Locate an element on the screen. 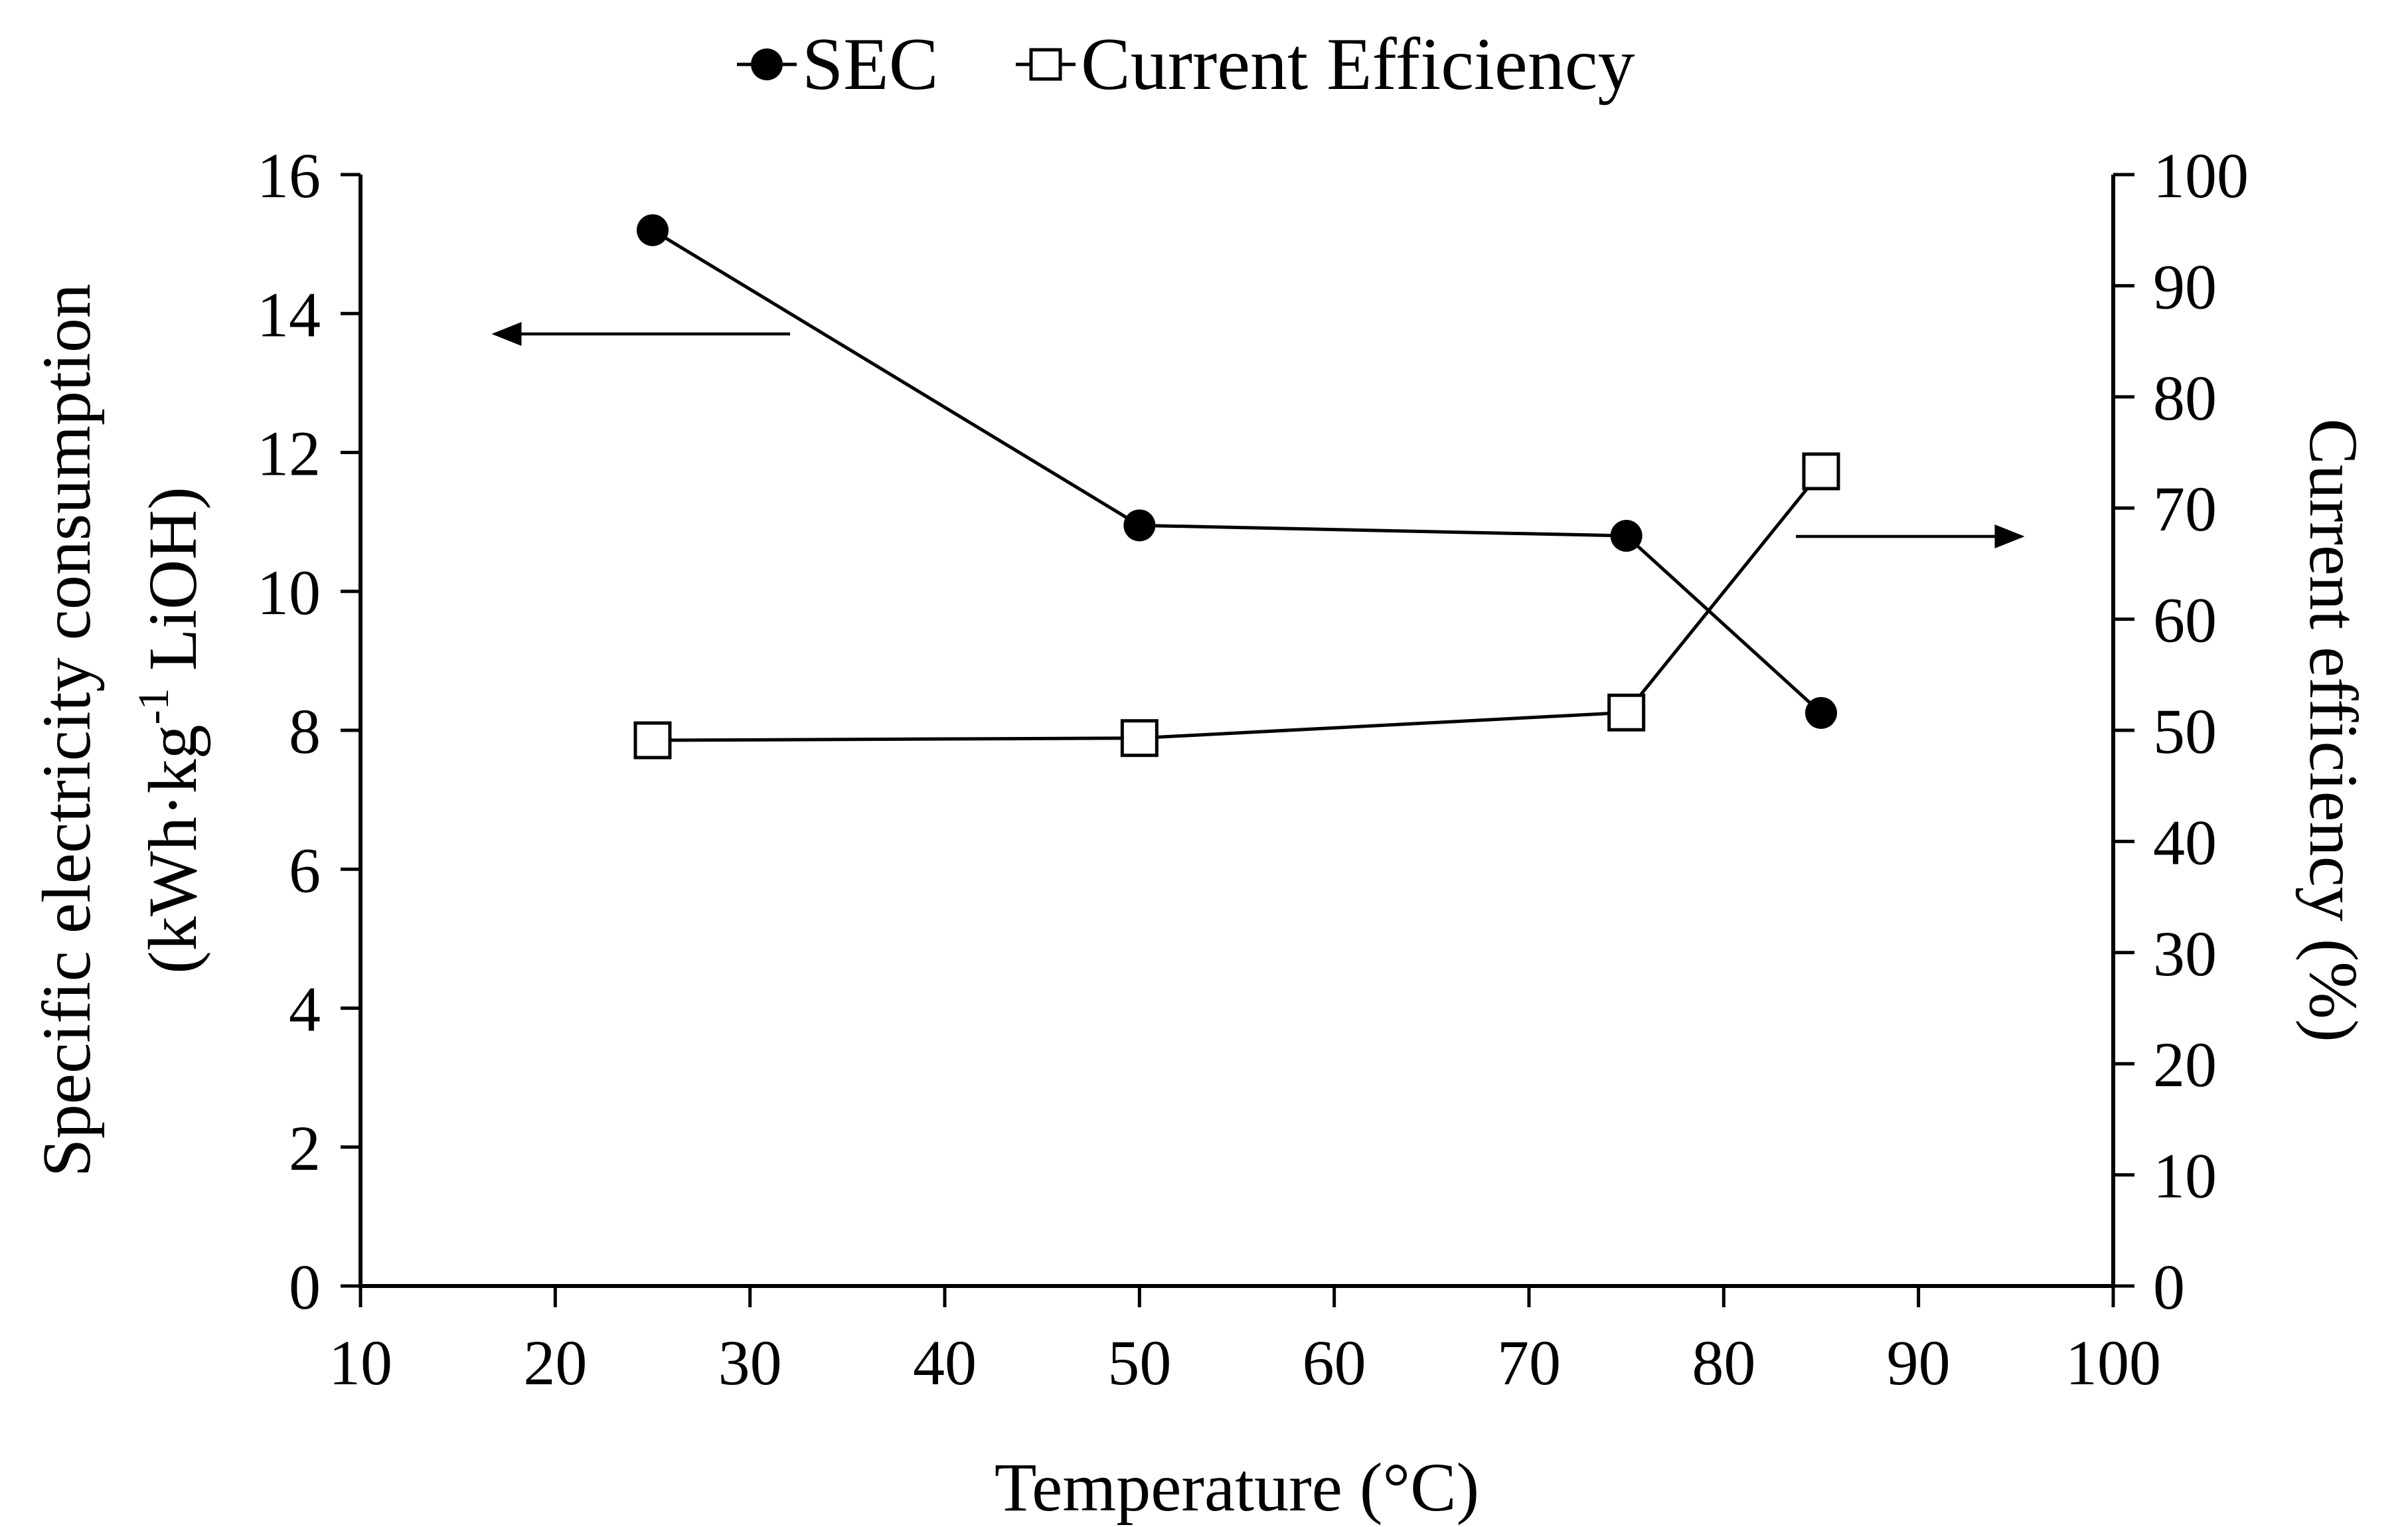 The height and width of the screenshot is (1527, 2408). x-tick-label: 80 is located at coordinates (1723, 1362).